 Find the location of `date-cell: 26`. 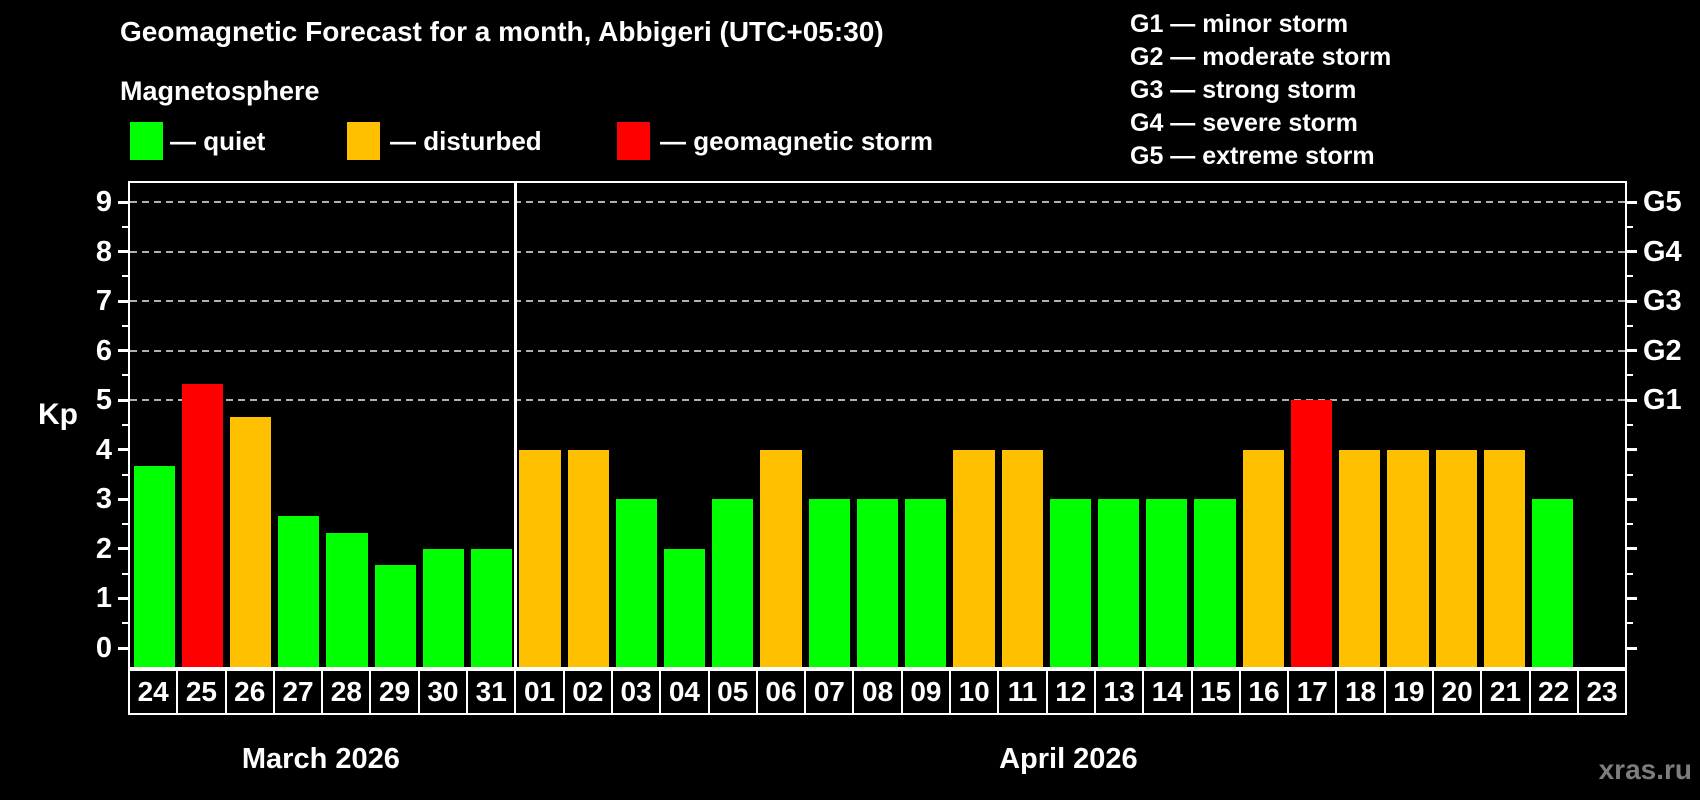

date-cell: 26 is located at coordinates (249, 692).